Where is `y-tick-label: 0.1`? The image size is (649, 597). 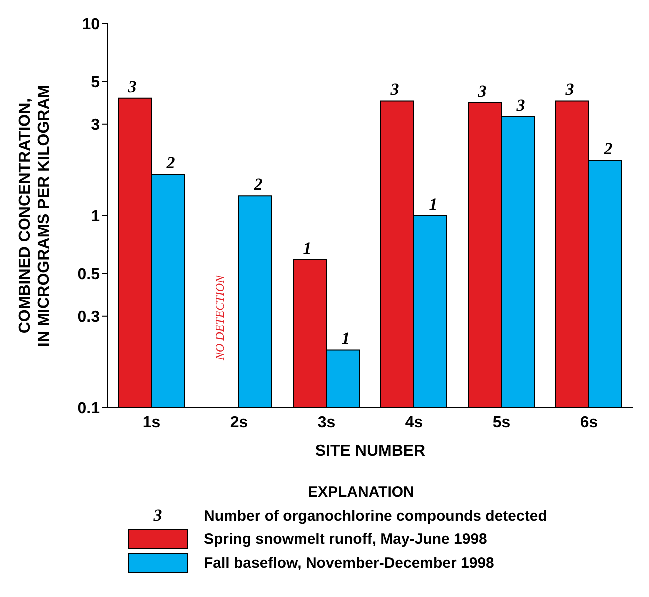
y-tick-label: 0.1 is located at coordinates (89, 409).